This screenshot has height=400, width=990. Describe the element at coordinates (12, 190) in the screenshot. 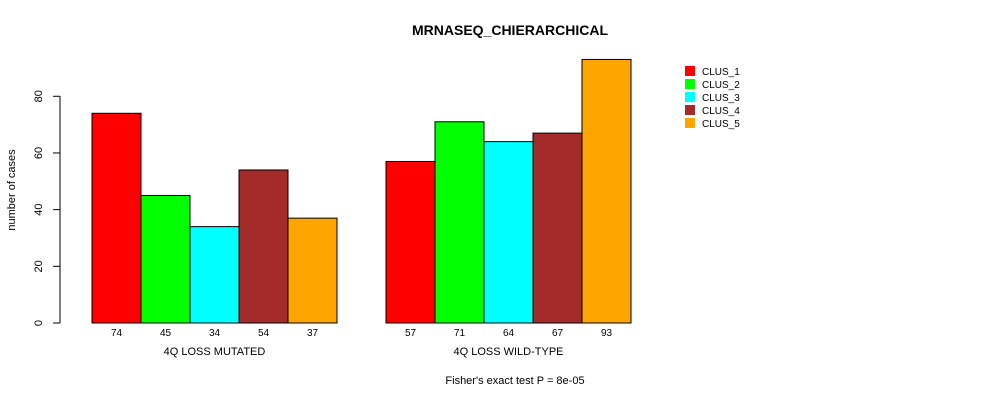

I see `y-axis-label: number of cases` at that location.